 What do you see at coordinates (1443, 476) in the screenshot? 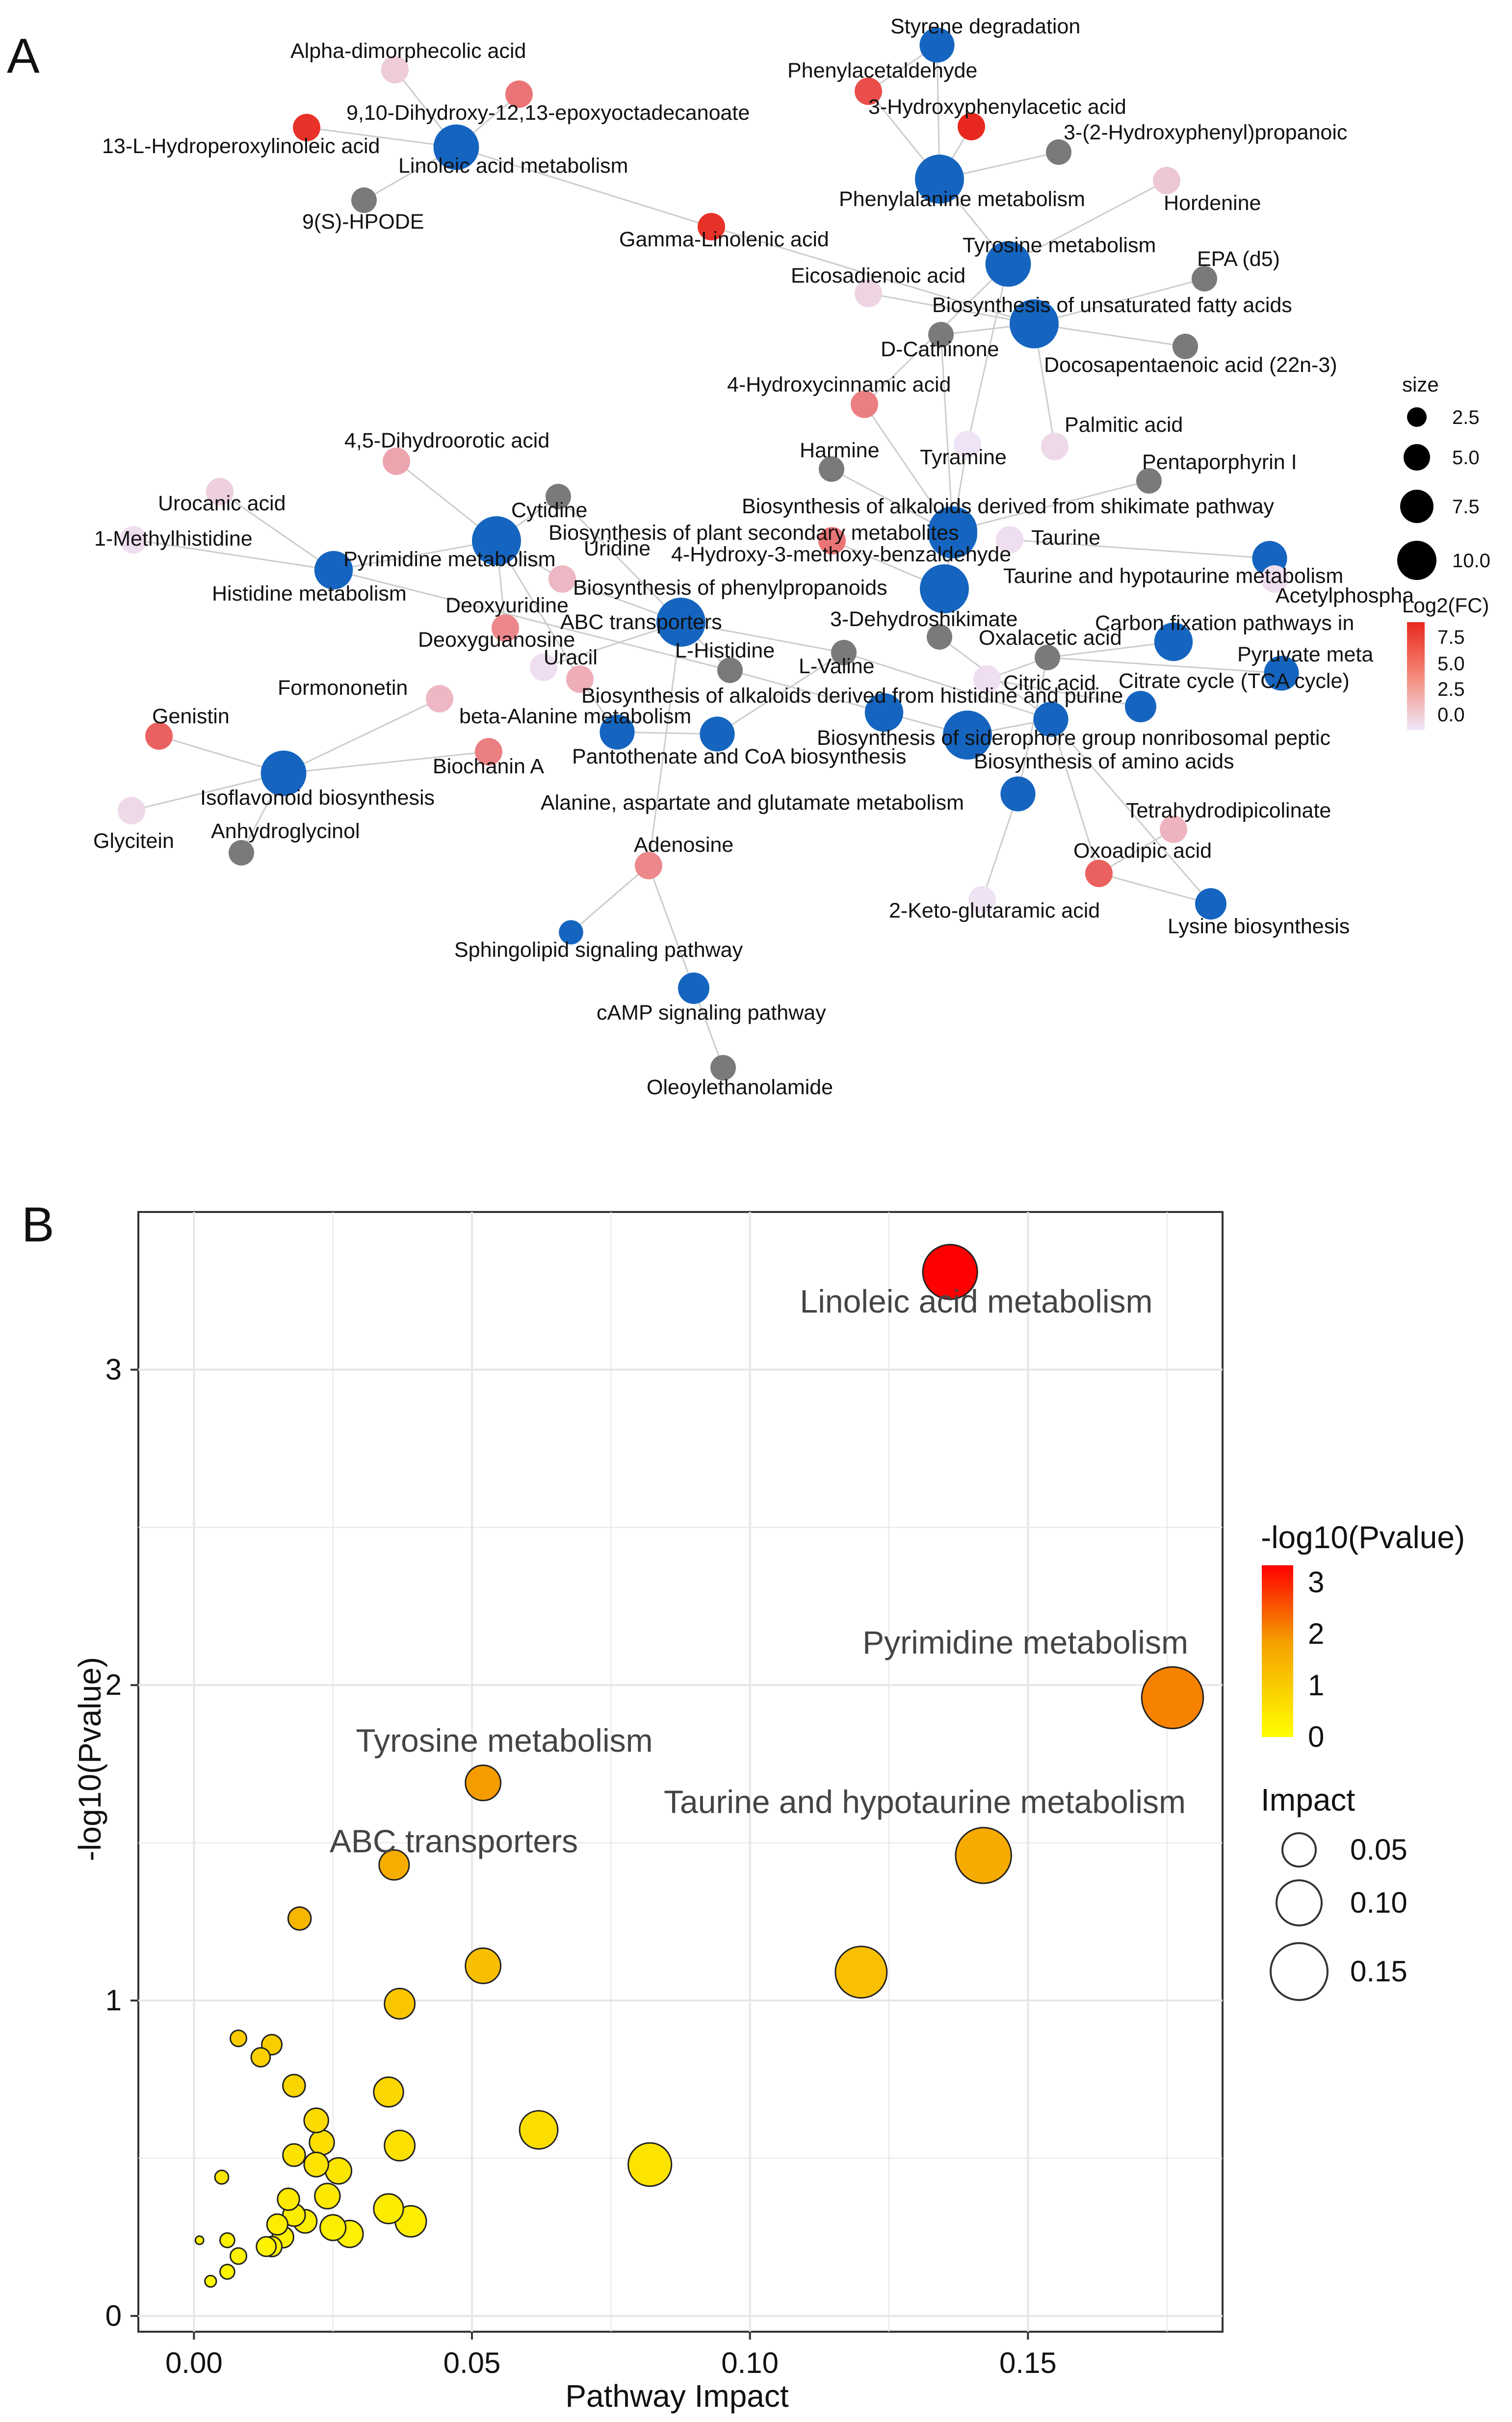
I see `size-legend: size 2.5 5.0 7.5 10.0` at bounding box center [1443, 476].